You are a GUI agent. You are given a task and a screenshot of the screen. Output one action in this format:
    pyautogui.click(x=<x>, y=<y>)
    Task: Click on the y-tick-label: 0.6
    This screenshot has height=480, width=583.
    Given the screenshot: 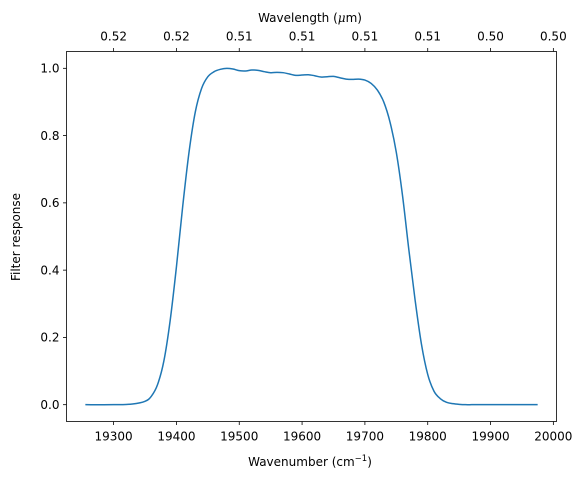 What is the action you would take?
    pyautogui.click(x=49, y=203)
    